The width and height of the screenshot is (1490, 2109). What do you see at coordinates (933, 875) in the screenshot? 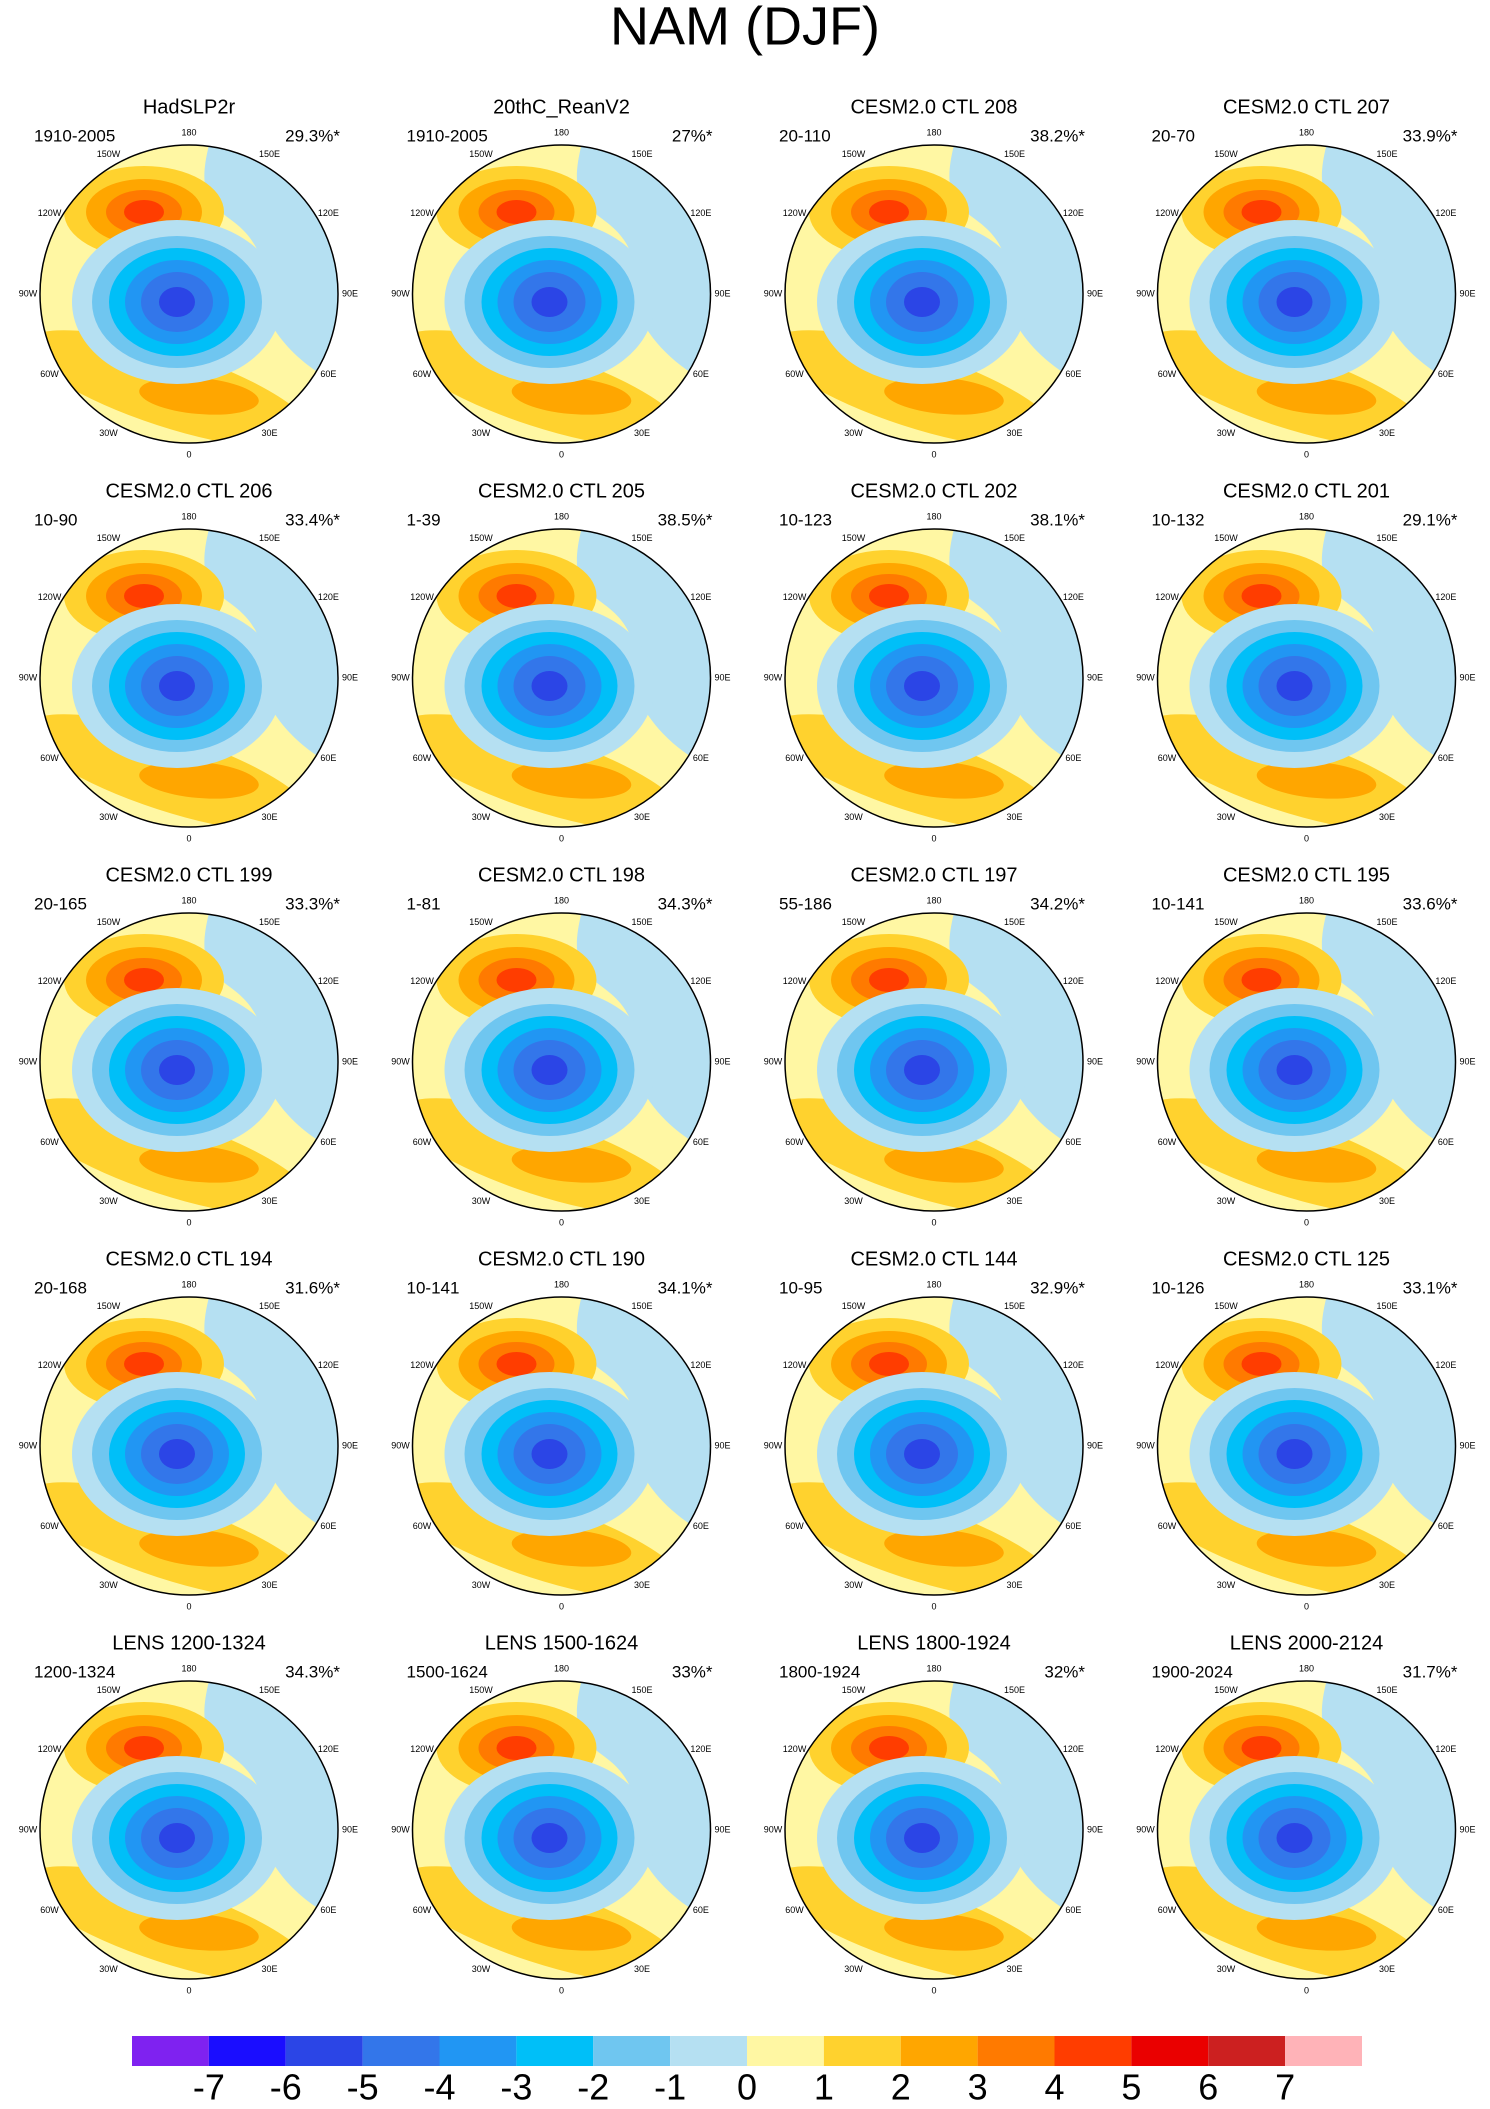
I see `panel-title: CESM2.0 CTL 197` at bounding box center [933, 875].